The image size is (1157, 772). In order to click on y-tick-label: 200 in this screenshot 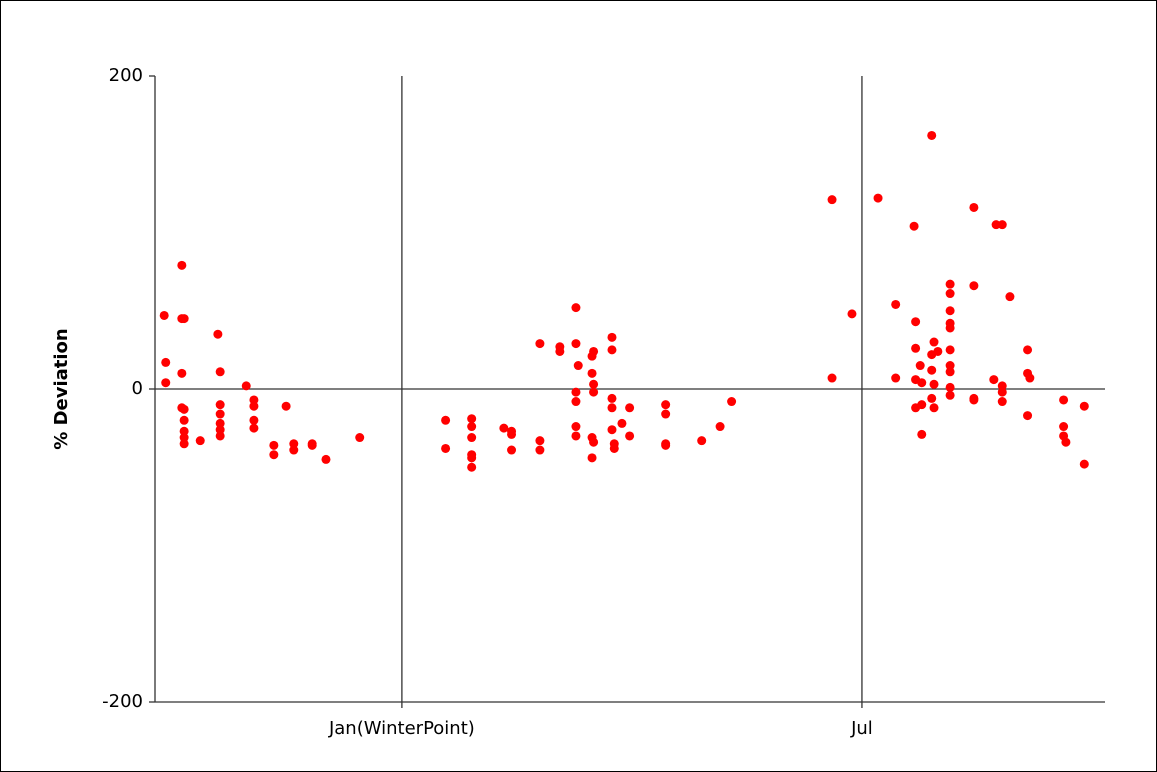, I will do `click(126, 75)`.